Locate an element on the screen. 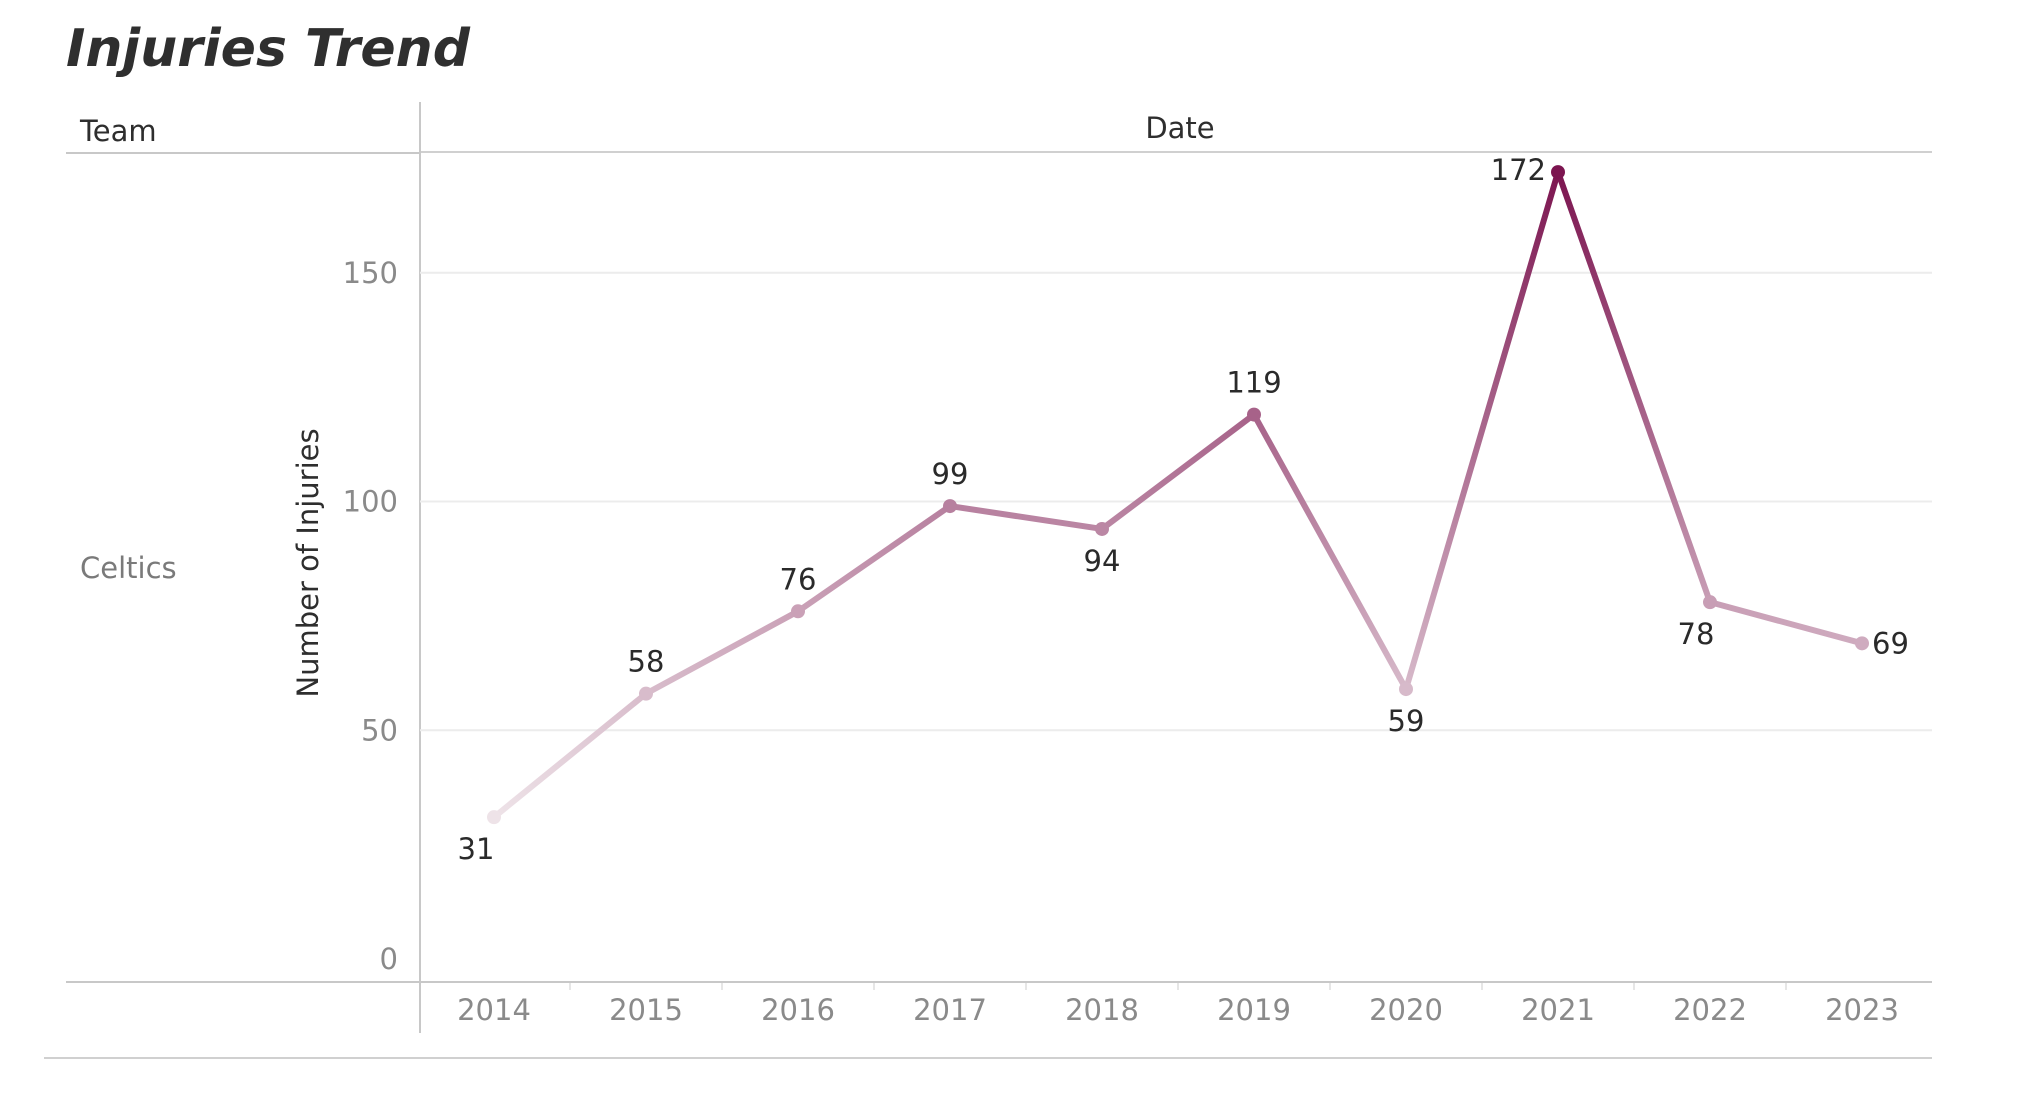  date-column-header: Date is located at coordinates (1179, 128).